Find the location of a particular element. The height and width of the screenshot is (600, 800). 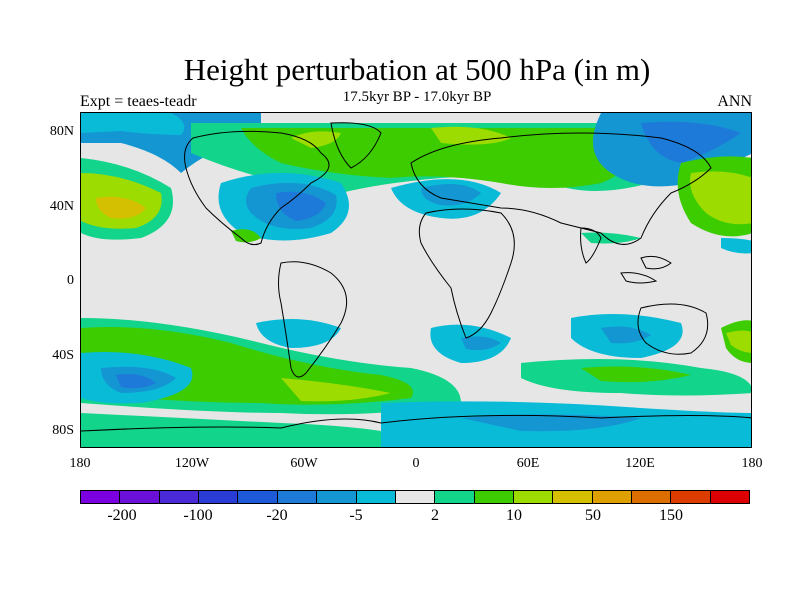

colorbar is located at coordinates (415, 497).